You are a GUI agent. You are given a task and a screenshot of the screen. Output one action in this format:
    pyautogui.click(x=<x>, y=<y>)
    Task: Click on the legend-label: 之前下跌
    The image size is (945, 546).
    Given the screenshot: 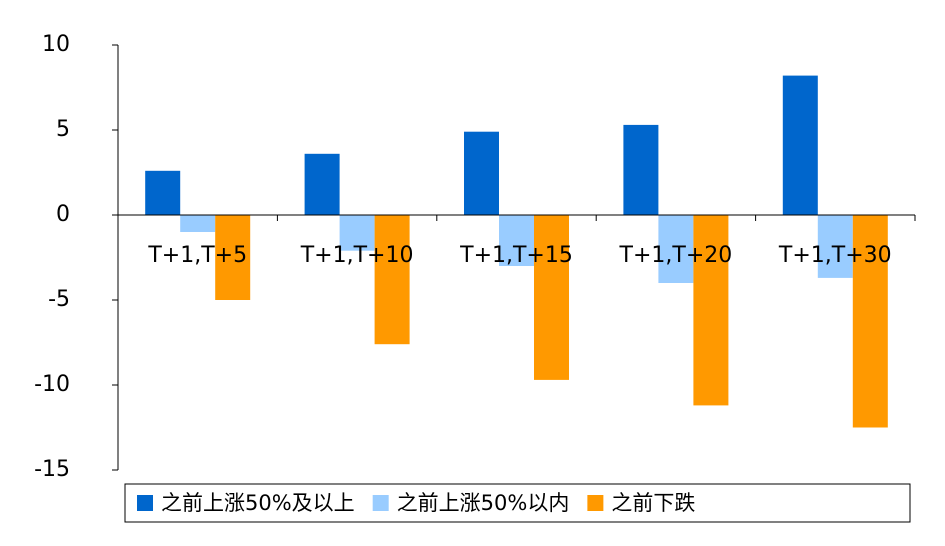 What is the action you would take?
    pyautogui.click(x=653, y=503)
    